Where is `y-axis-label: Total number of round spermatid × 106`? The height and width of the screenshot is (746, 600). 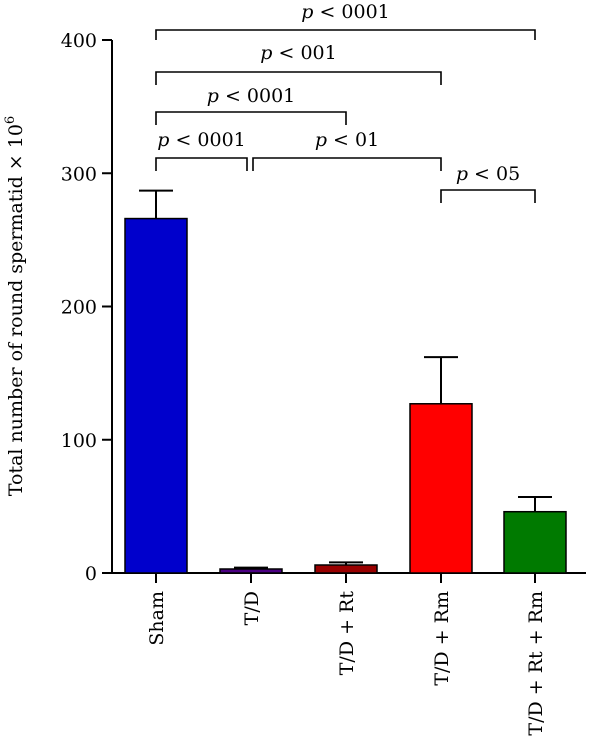 y-axis-label: Total number of round spermatid × 106 is located at coordinates (15, 306).